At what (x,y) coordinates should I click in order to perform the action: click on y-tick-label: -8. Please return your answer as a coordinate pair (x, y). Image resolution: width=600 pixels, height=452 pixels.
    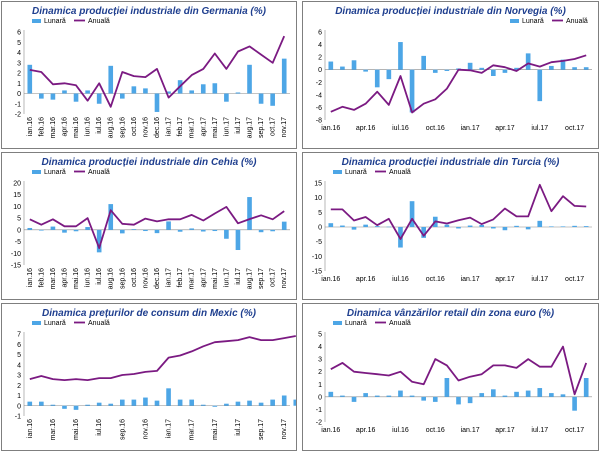
    Looking at the image, I should click on (319, 121).